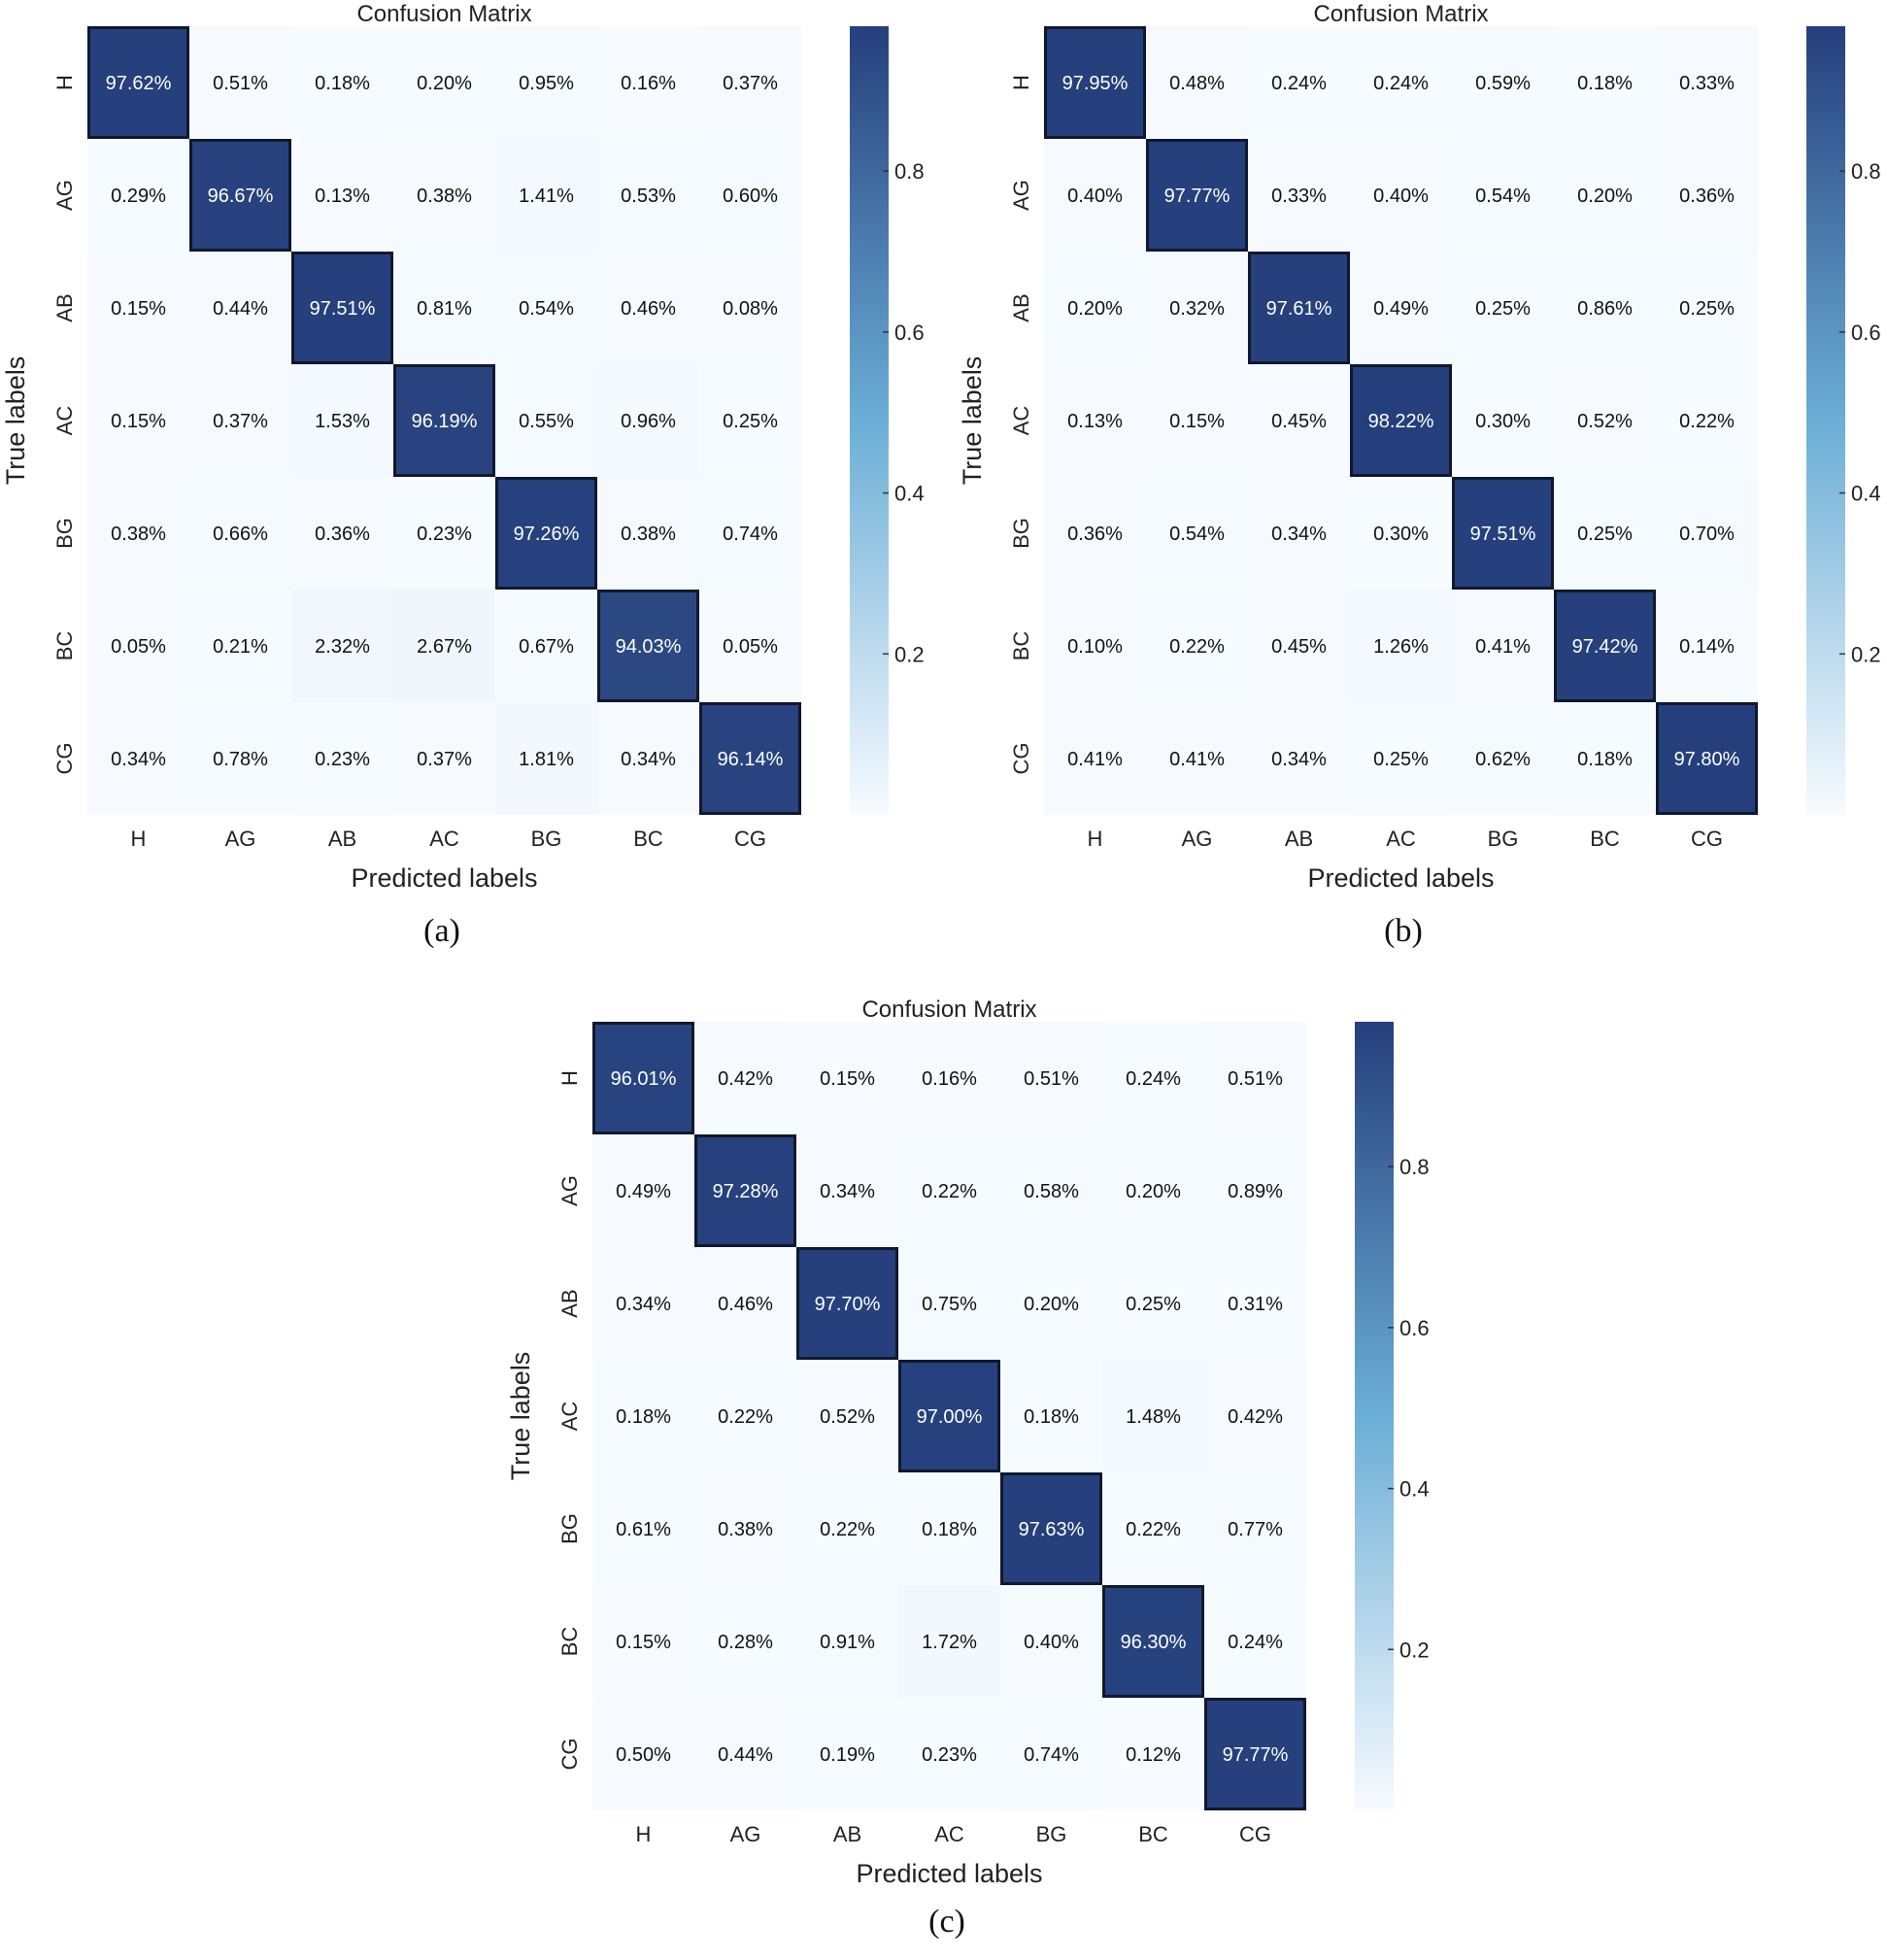 This screenshot has width=1887, height=1960. Describe the element at coordinates (1256, 1755) in the screenshot. I see `cell-value-label: 97.77%` at that location.